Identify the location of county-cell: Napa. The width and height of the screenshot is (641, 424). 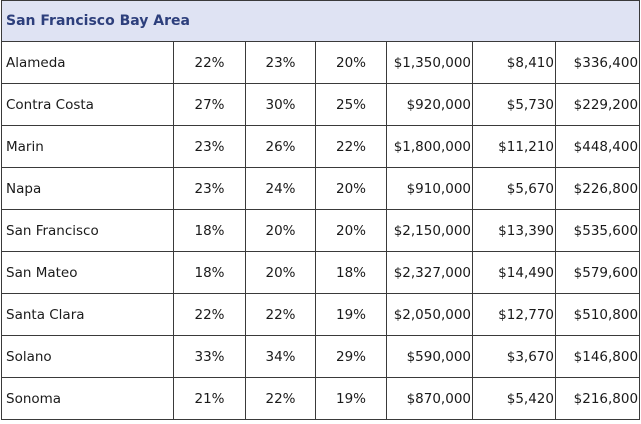
(87, 188).